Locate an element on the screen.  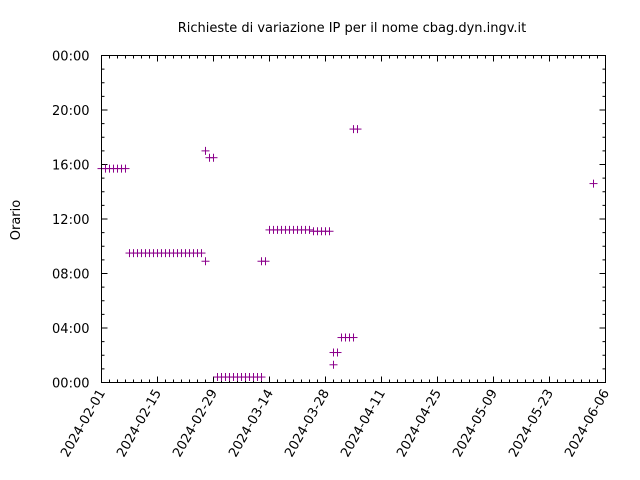
x-tick-label: 2024-04-11 is located at coordinates (363, 423).